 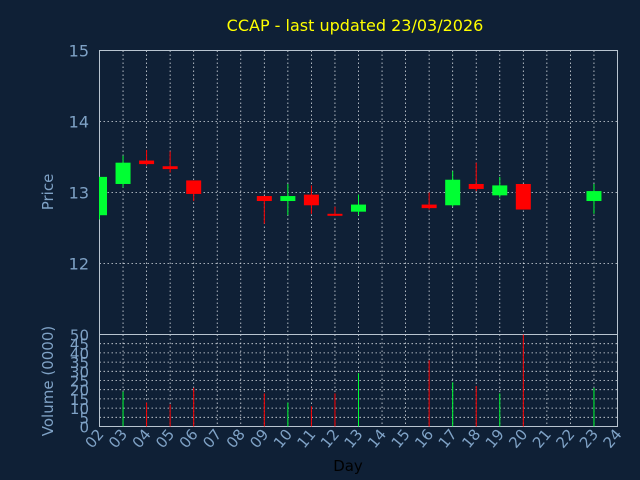 I want to click on day-tick-label: 07, so click(x=212, y=439).